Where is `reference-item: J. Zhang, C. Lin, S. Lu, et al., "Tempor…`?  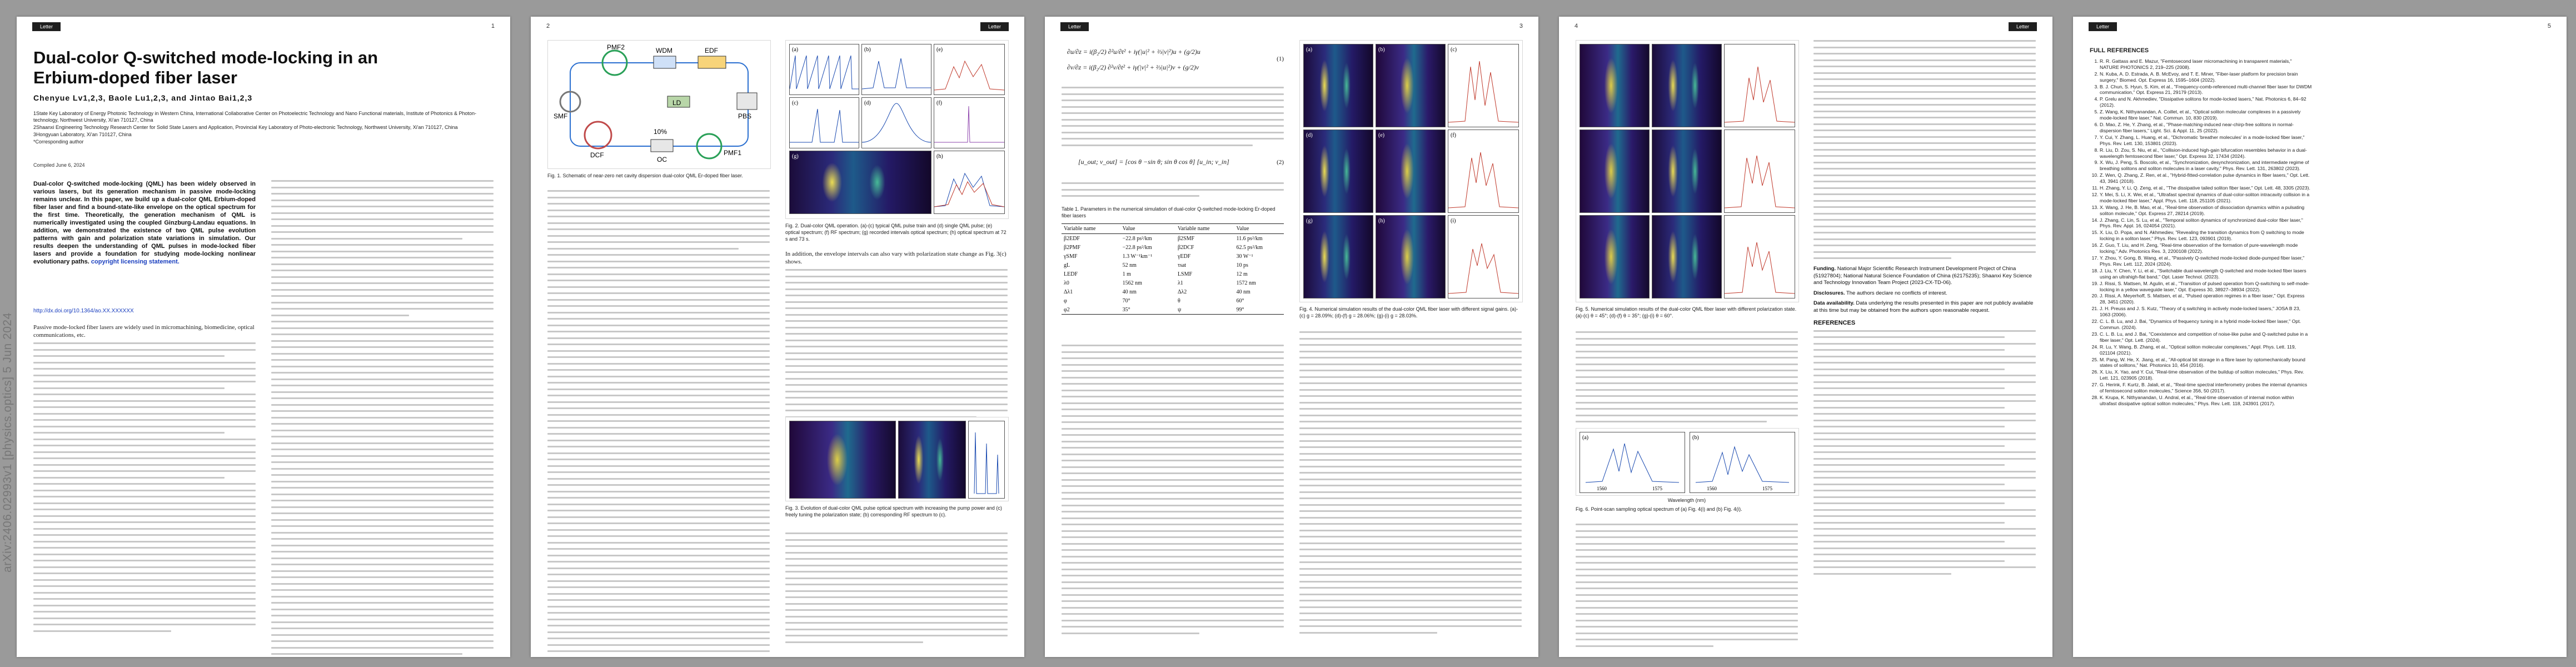 reference-item: J. Zhang, C. Lin, S. Lu, et al., "Tempor… is located at coordinates (2206, 223).